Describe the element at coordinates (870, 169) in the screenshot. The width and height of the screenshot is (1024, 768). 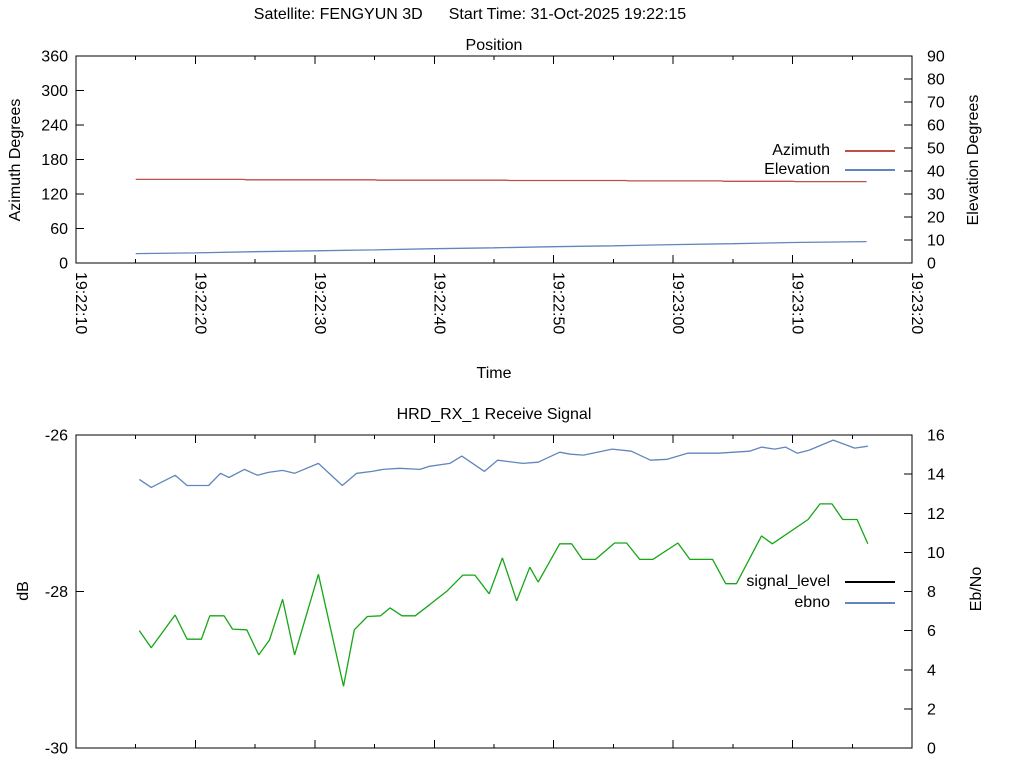
I see `legend-line-elevation` at that location.